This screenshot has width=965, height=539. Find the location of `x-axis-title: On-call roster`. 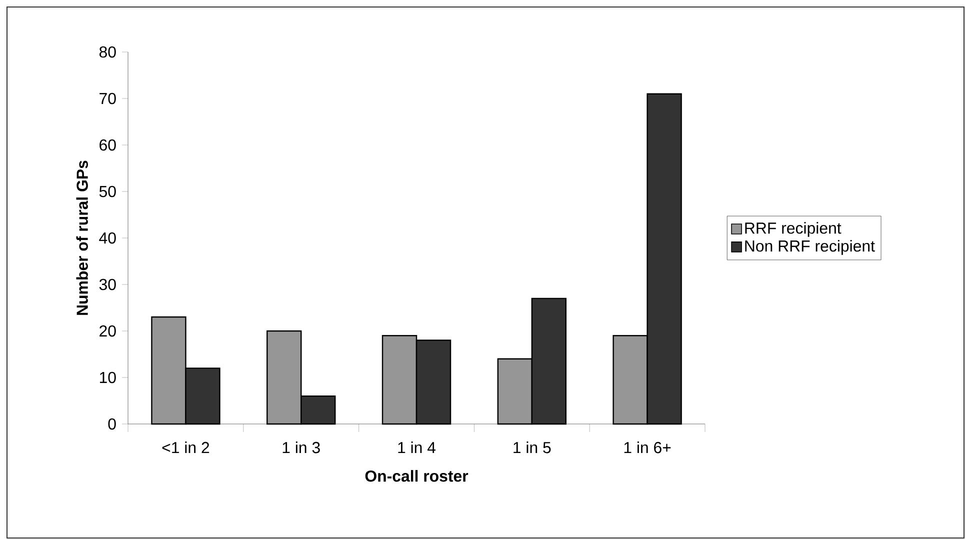

x-axis-title: On-call roster is located at coordinates (416, 476).